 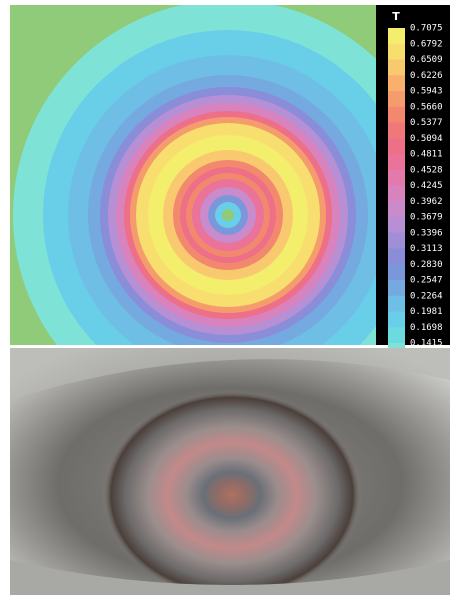 What do you see at coordinates (396, 16) in the screenshot?
I see `colorbar-title: T` at bounding box center [396, 16].